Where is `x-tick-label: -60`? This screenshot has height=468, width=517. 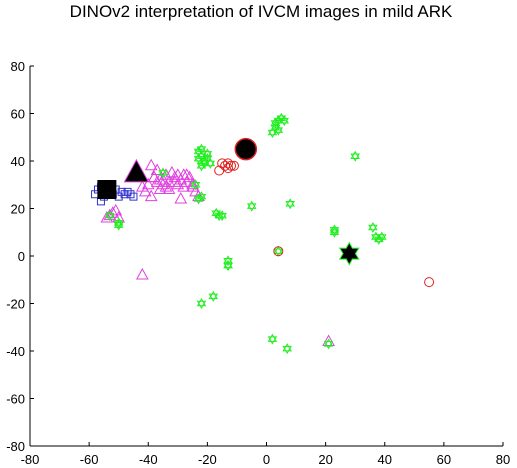 x-tick-label: -60 is located at coordinates (89, 459).